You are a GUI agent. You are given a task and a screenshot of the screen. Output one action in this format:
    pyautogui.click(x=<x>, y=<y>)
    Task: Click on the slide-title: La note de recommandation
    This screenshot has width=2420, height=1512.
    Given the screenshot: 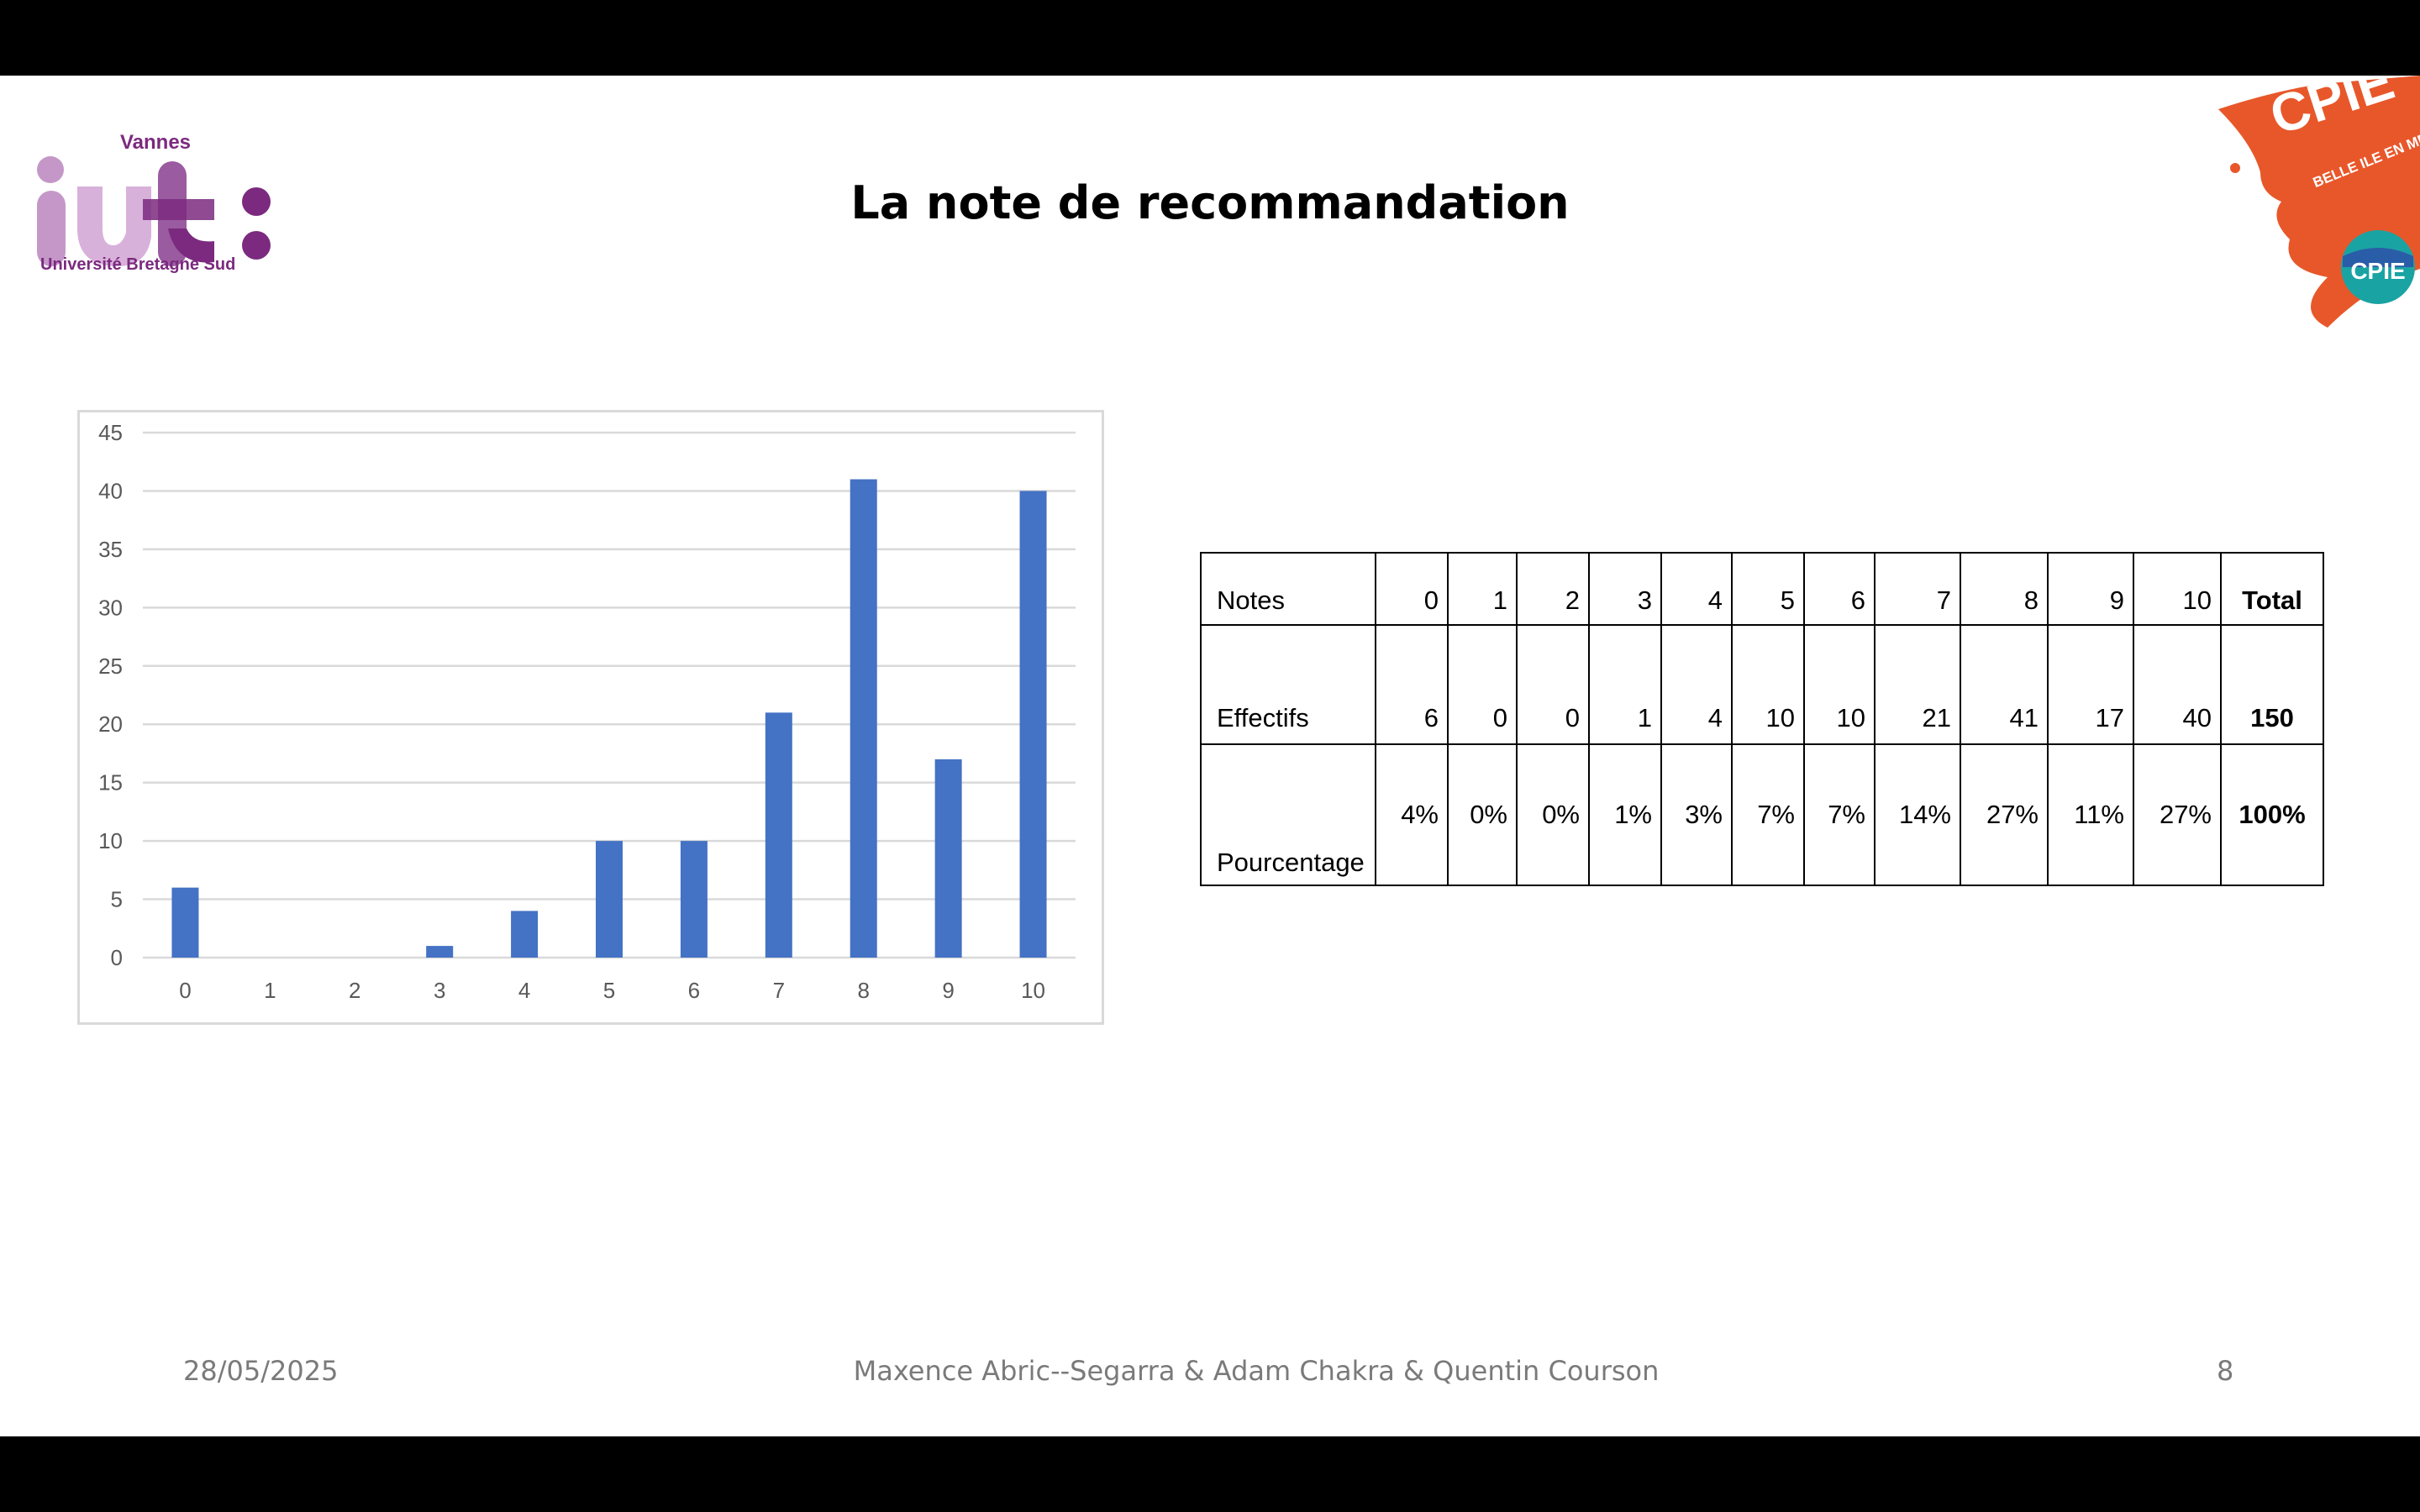 What is the action you would take?
    pyautogui.click(x=1210, y=202)
    